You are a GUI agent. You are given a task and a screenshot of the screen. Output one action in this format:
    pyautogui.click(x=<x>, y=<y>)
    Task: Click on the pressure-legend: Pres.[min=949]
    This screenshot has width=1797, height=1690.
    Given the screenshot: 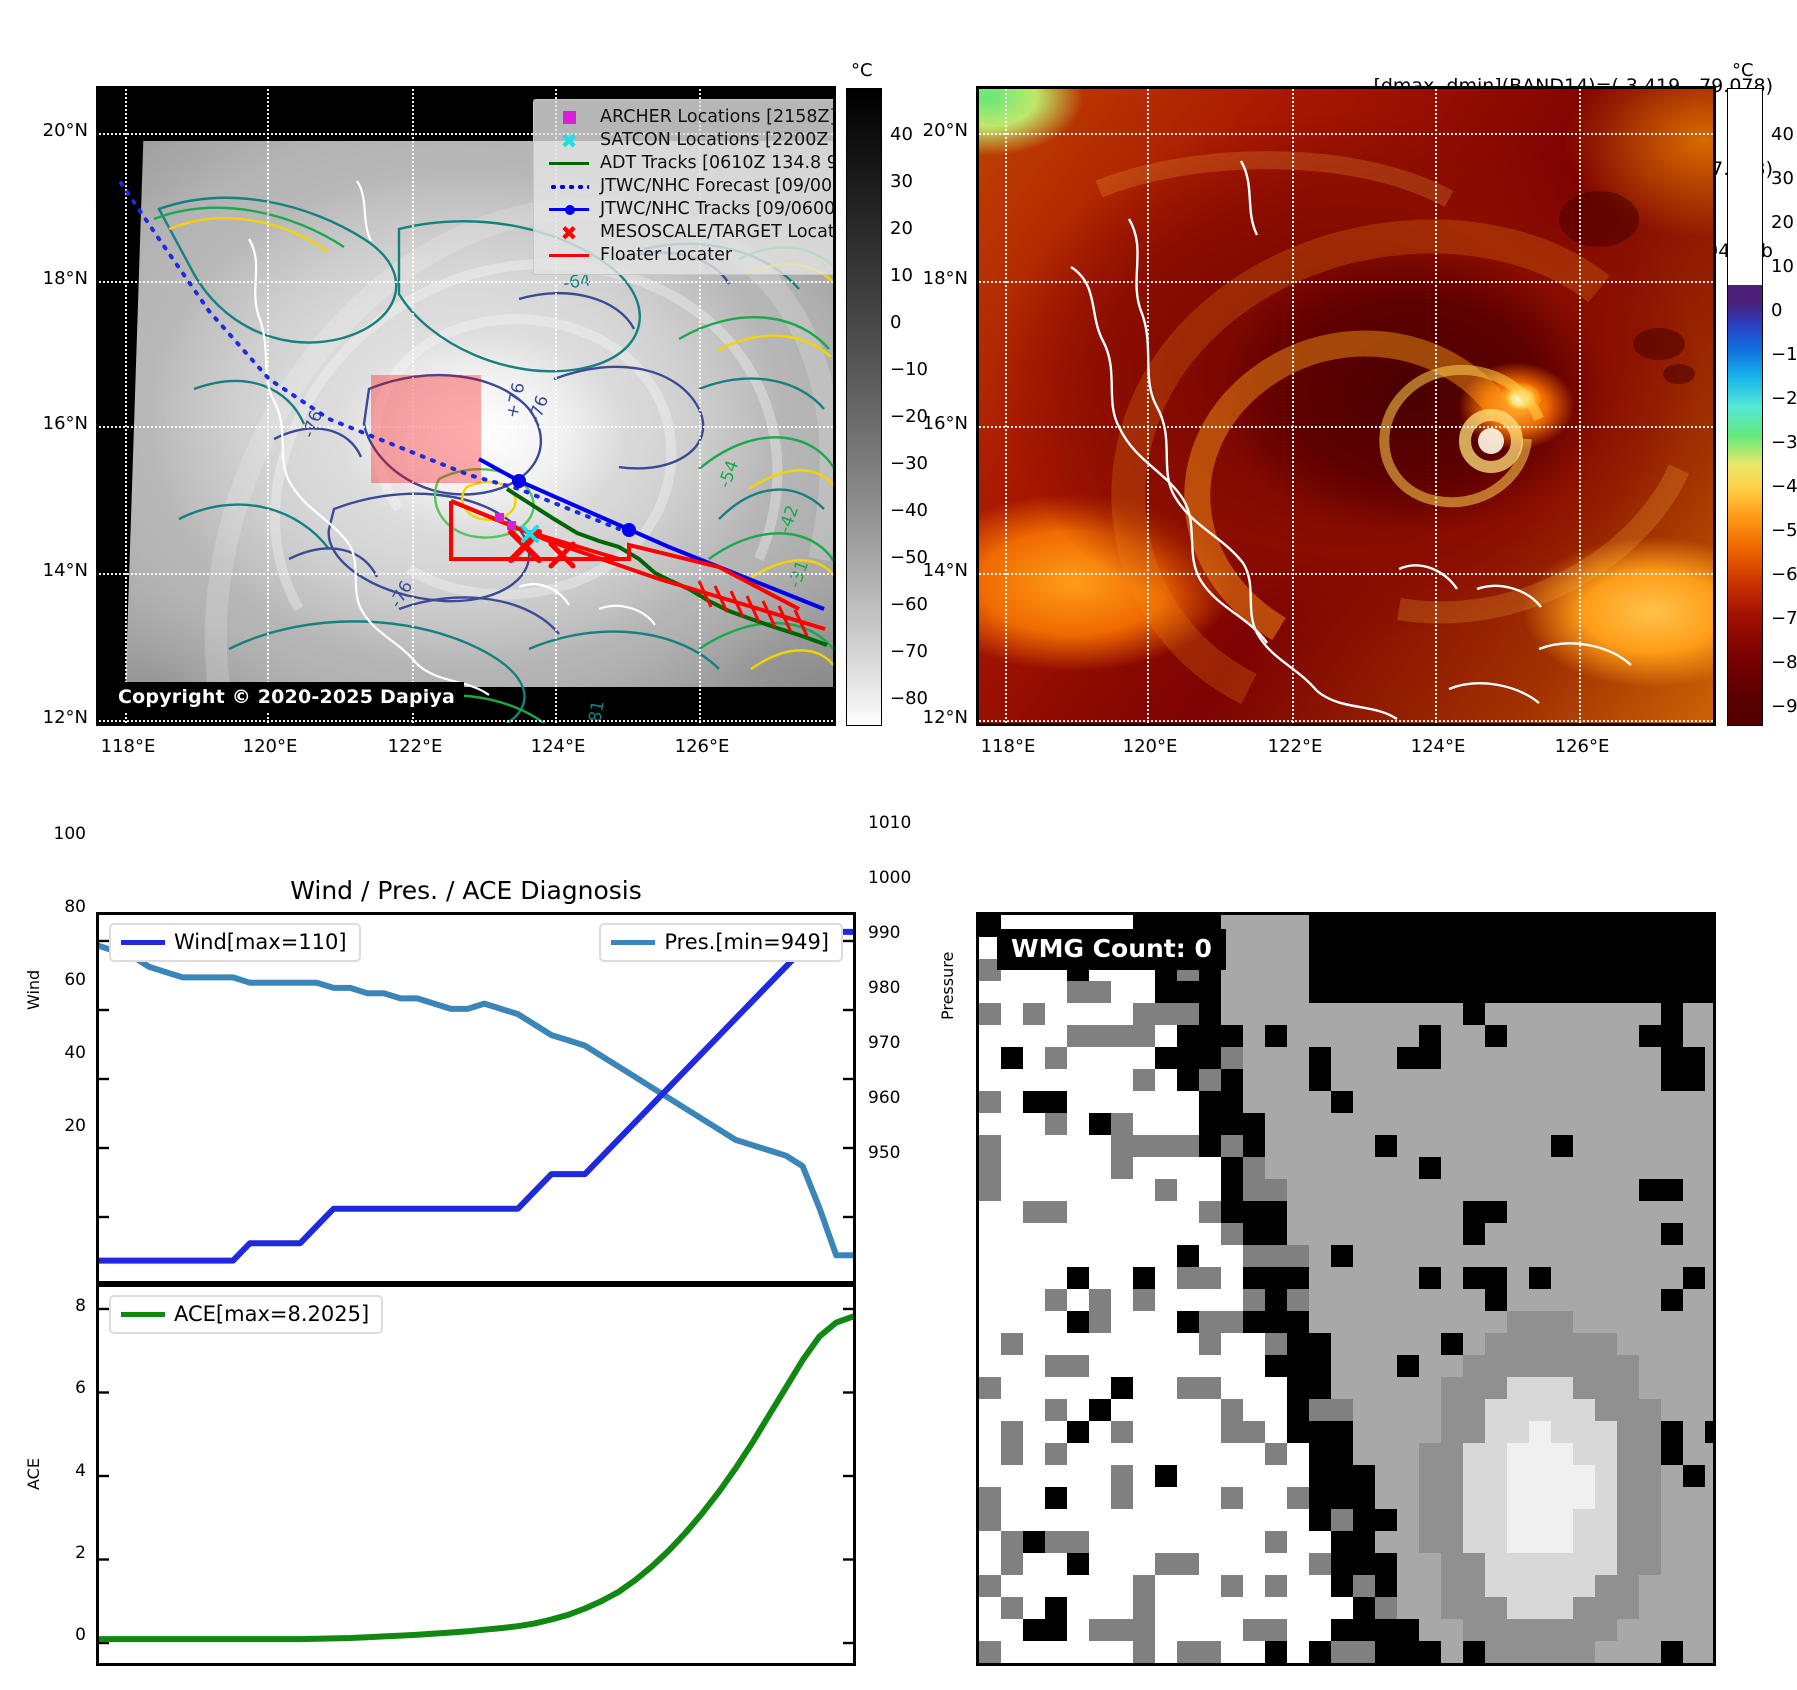 What is the action you would take?
    pyautogui.click(x=721, y=942)
    